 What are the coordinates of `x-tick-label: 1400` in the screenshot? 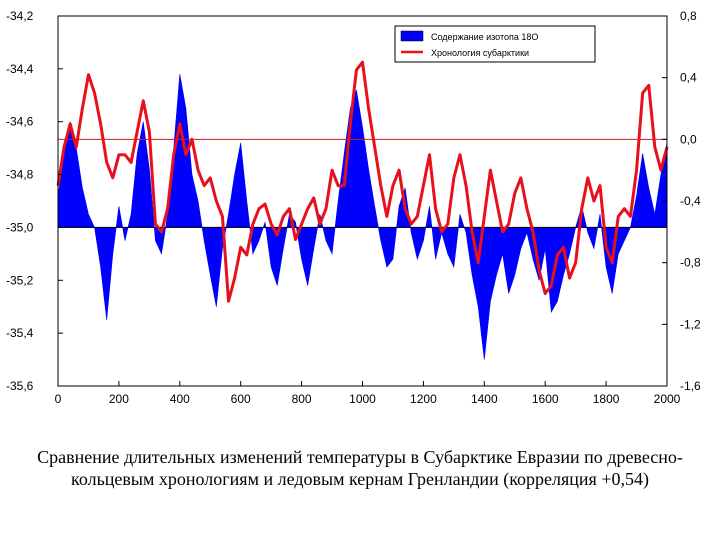 It's located at (484, 399).